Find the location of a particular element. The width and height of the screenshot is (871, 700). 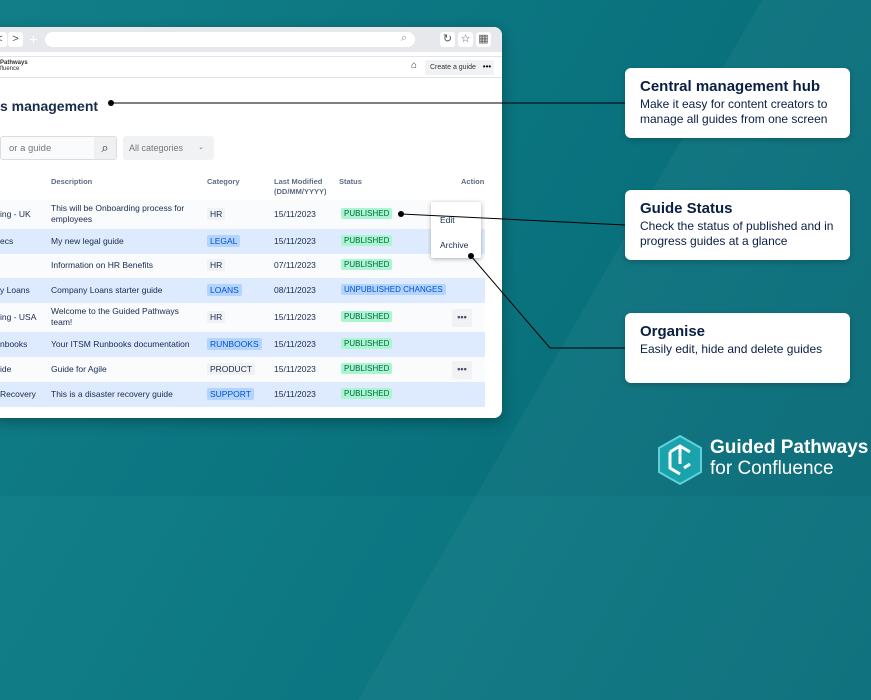

header-status: Status is located at coordinates (350, 181).